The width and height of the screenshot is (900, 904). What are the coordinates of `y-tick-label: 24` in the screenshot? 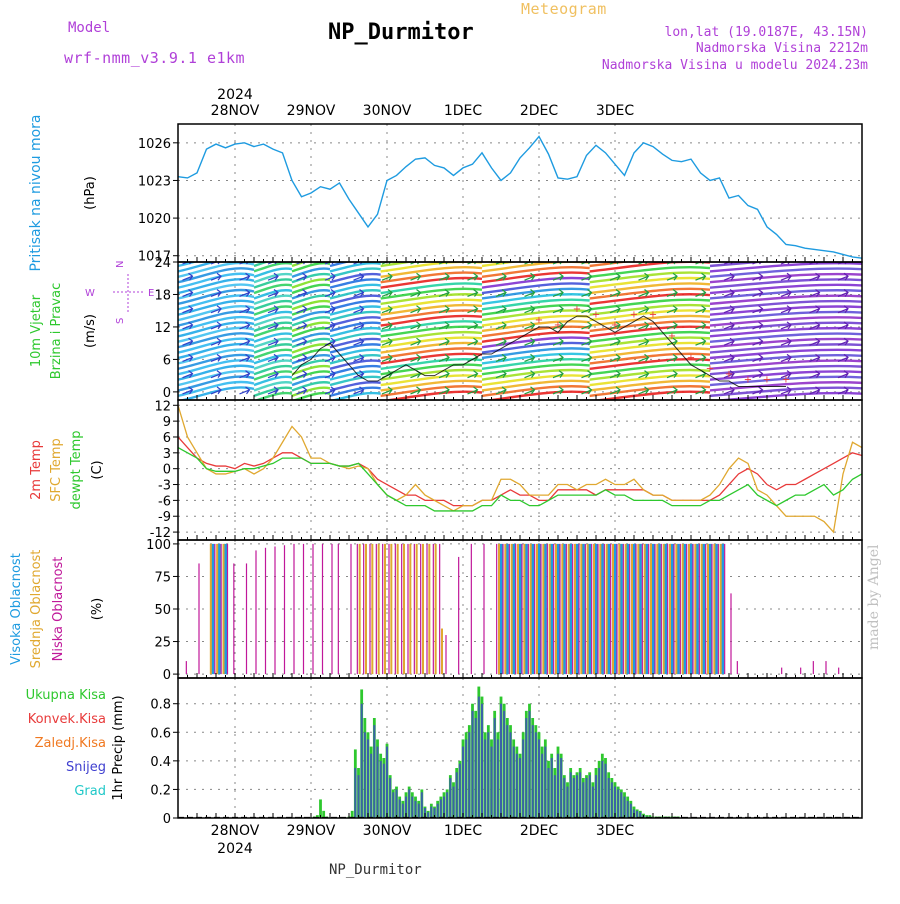 It's located at (162, 263).